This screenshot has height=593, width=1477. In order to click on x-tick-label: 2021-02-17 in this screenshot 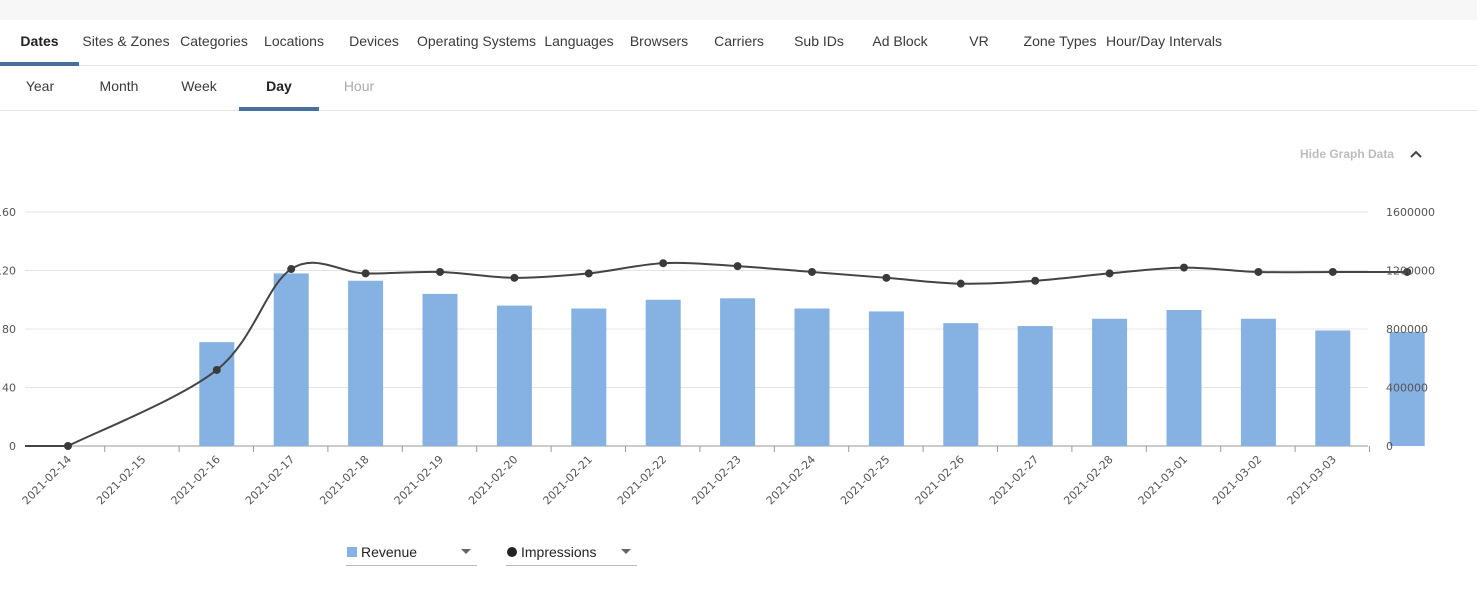, I will do `click(270, 480)`.